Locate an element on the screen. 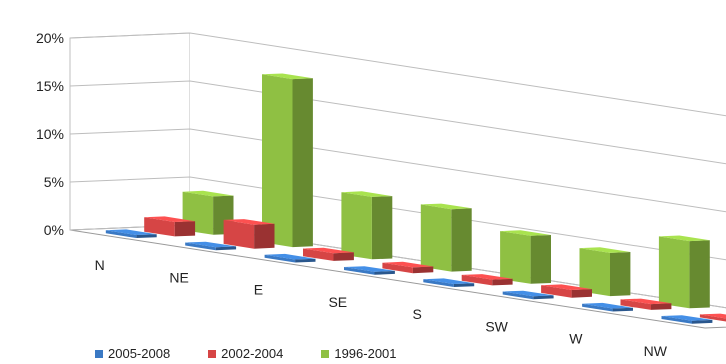  legend: 2005-2008 2002-2004 1996-2001 is located at coordinates (246, 353).